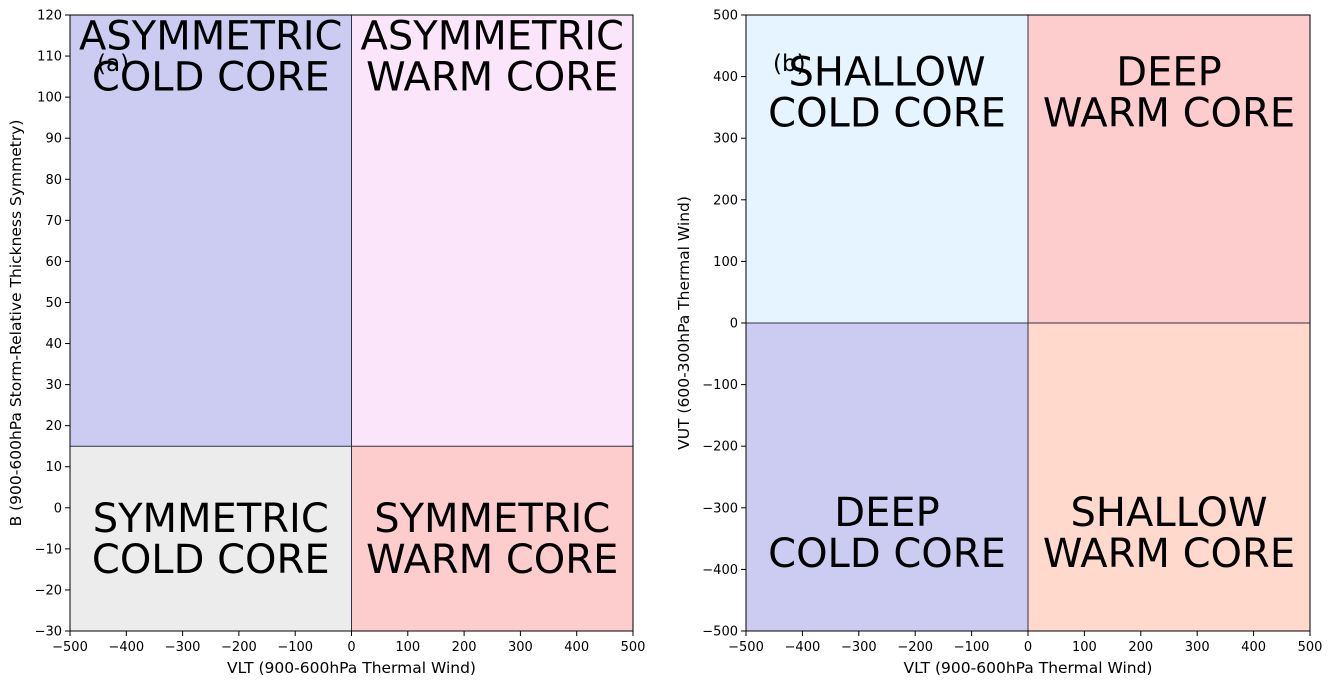 The image size is (1332, 685). What do you see at coordinates (53, 344) in the screenshot?
I see `y-tick-label: 40` at bounding box center [53, 344].